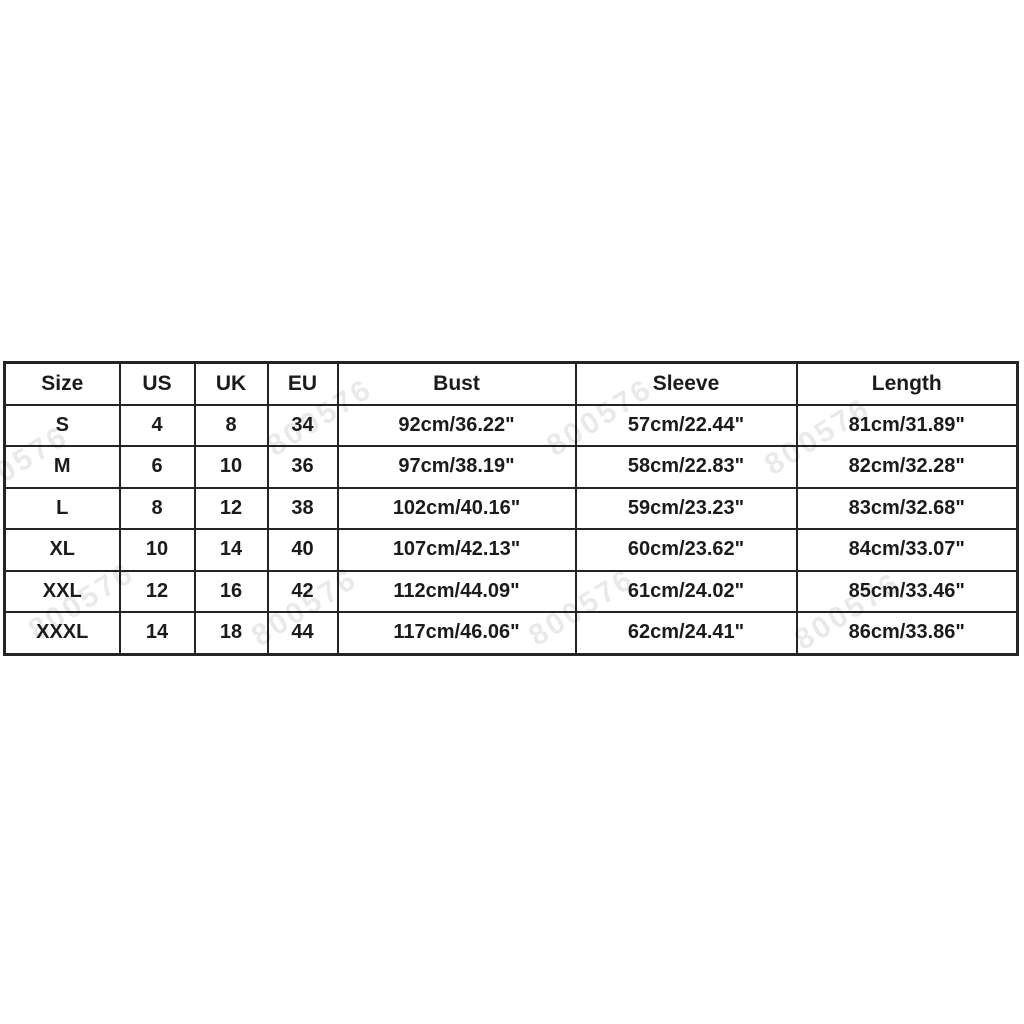 The height and width of the screenshot is (1024, 1024). Describe the element at coordinates (686, 550) in the screenshot. I see `cell-sleeve: 60cm/23.62"` at that location.